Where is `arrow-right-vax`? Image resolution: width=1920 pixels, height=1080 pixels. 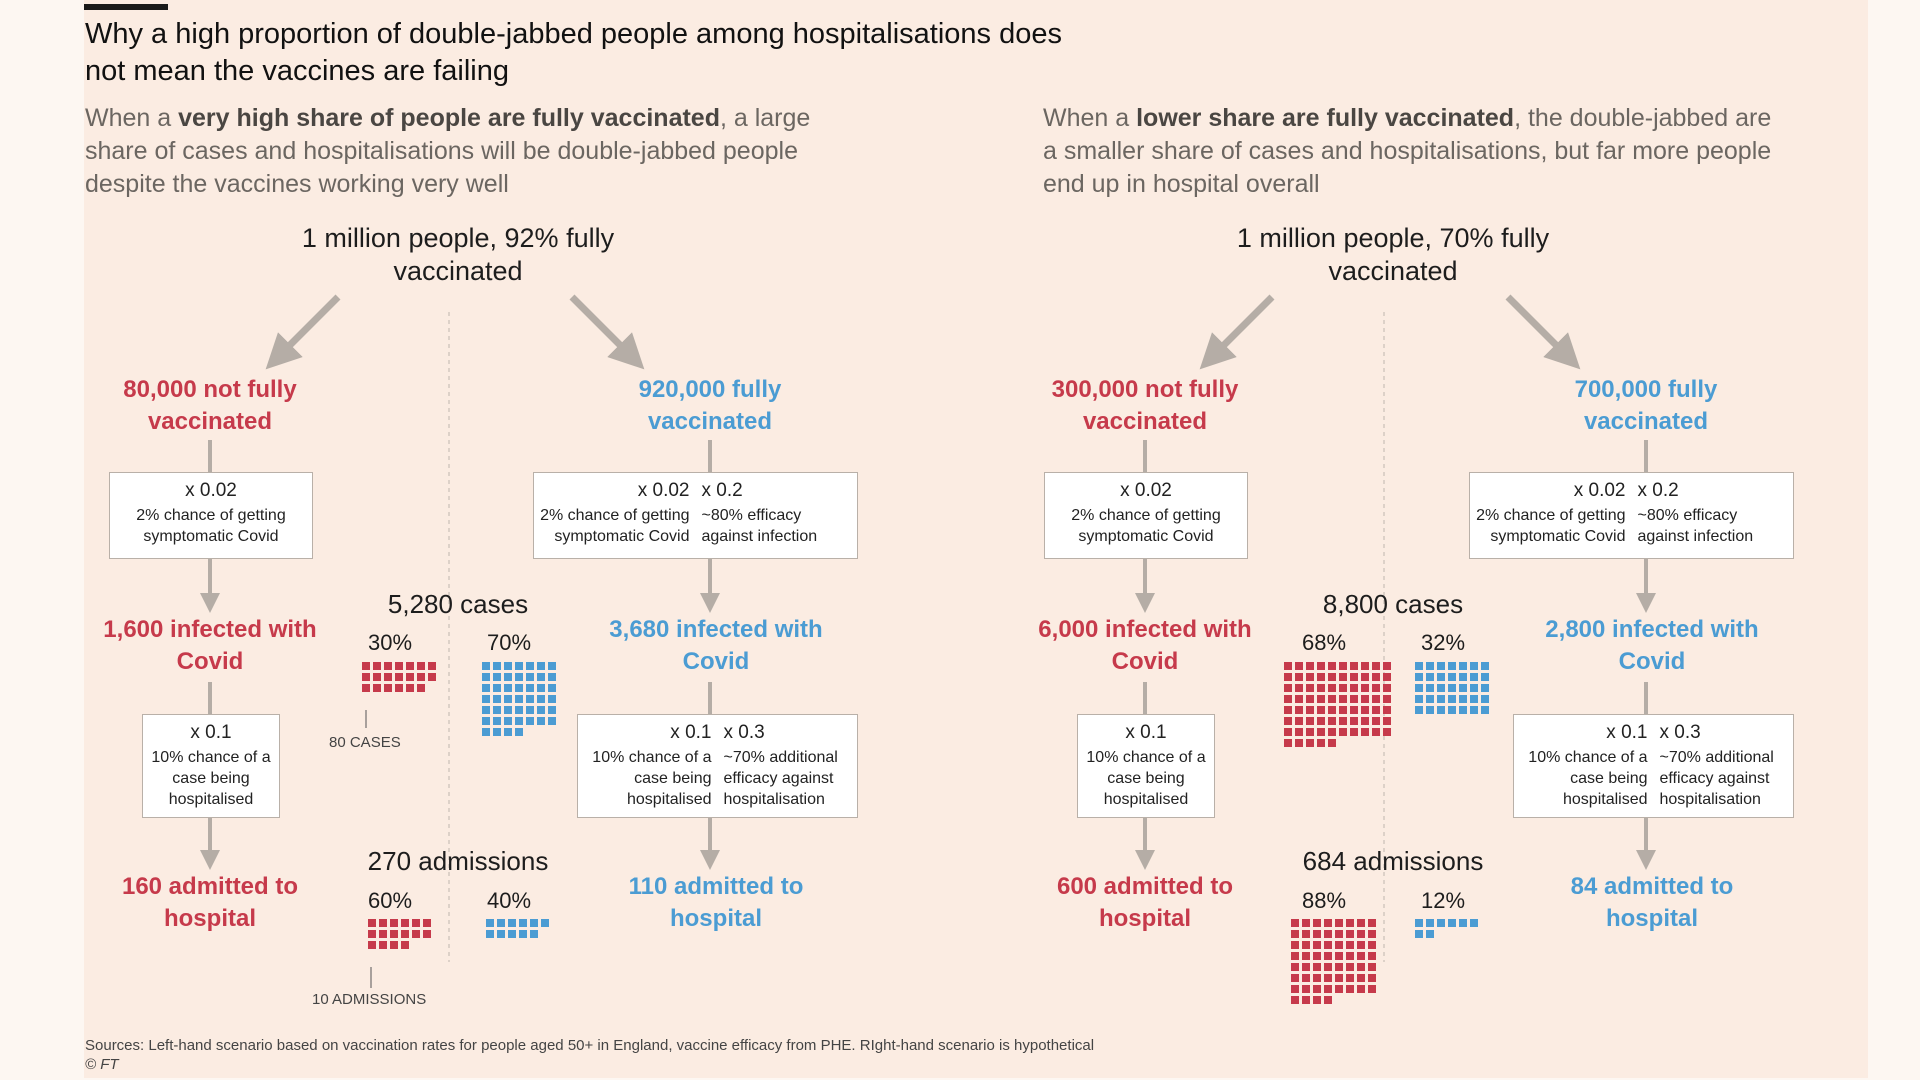 arrow-right-vax is located at coordinates (1543, 332).